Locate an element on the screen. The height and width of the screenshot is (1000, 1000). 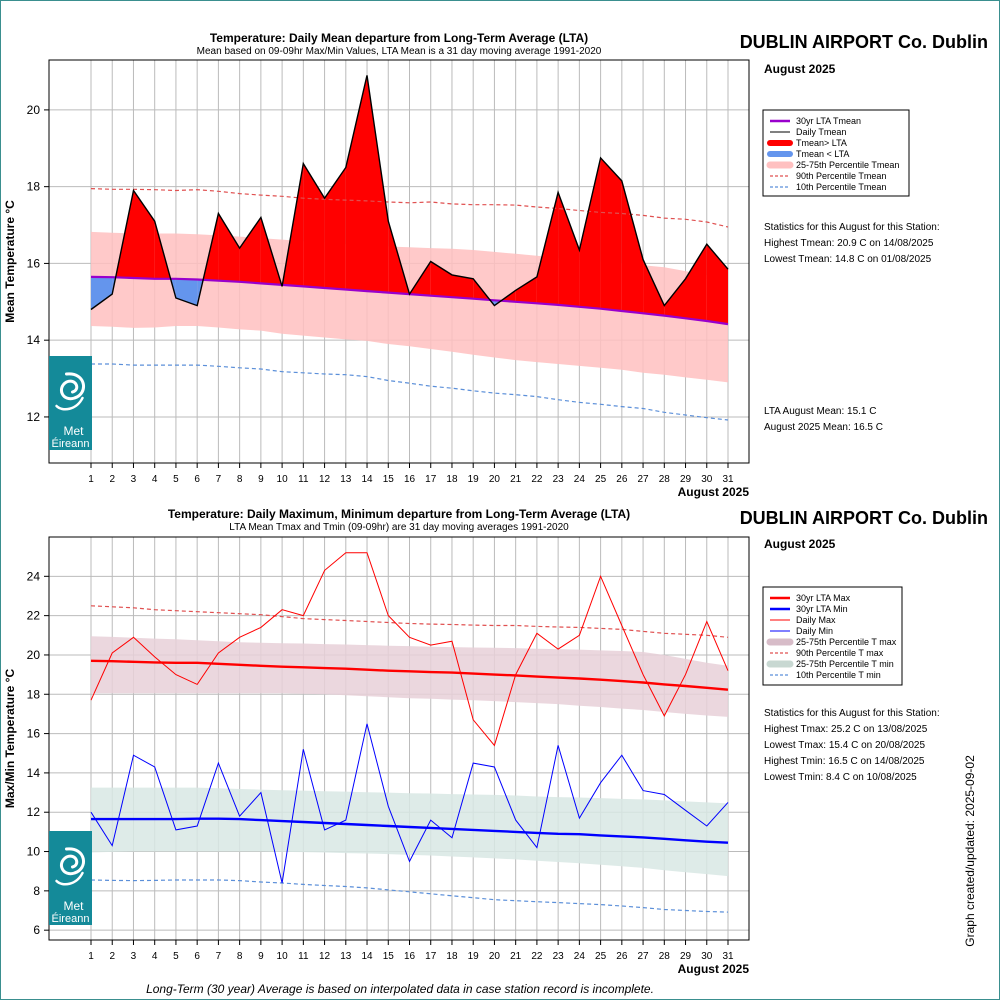
x-tick-label: 8 is located at coordinates (240, 479).